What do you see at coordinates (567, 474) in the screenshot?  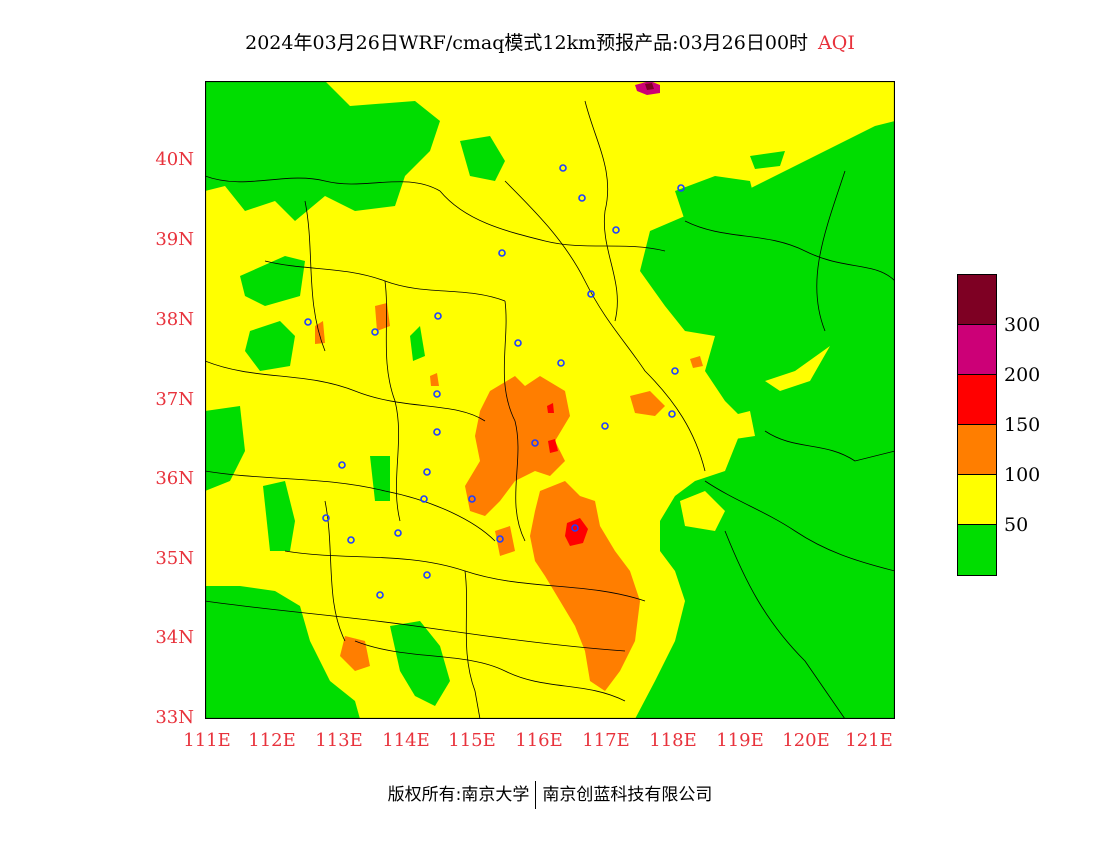 I see `aqi-150-200-areas` at bounding box center [567, 474].